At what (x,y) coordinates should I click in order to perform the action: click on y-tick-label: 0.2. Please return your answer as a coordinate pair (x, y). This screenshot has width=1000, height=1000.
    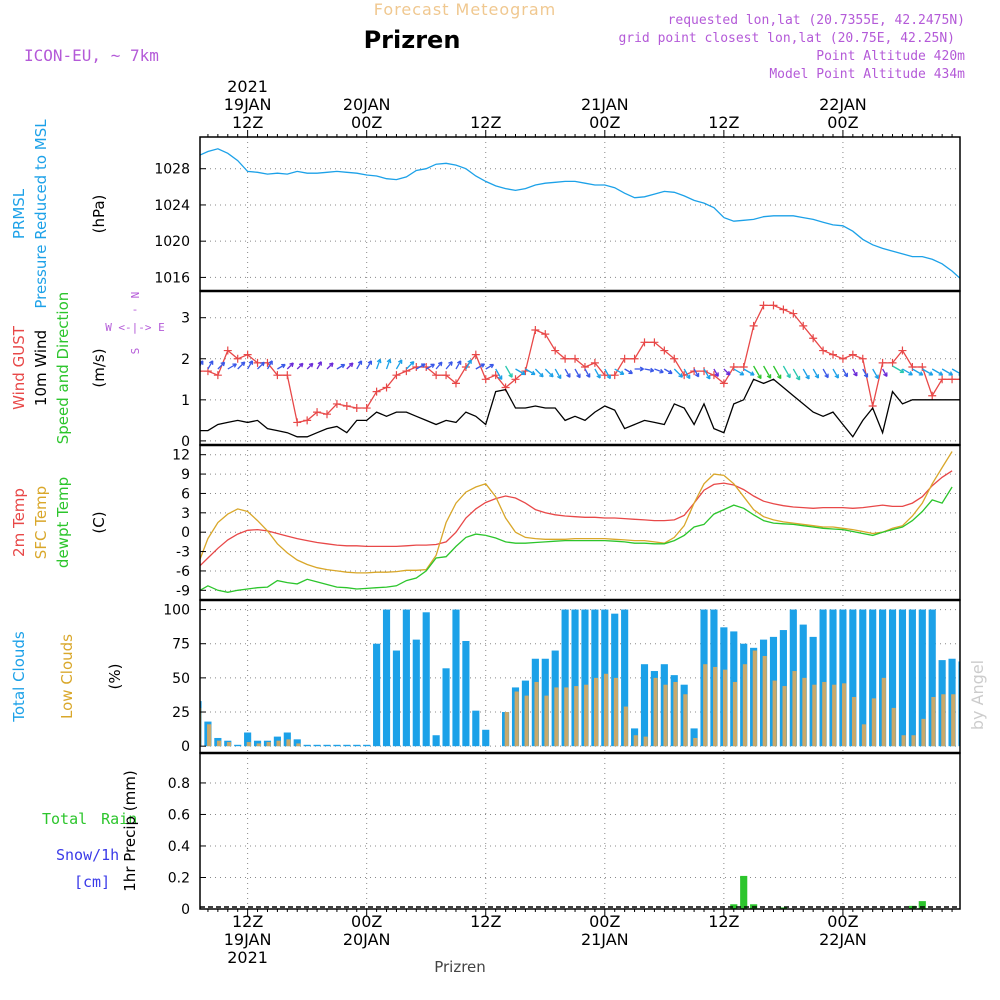
    Looking at the image, I should click on (179, 878).